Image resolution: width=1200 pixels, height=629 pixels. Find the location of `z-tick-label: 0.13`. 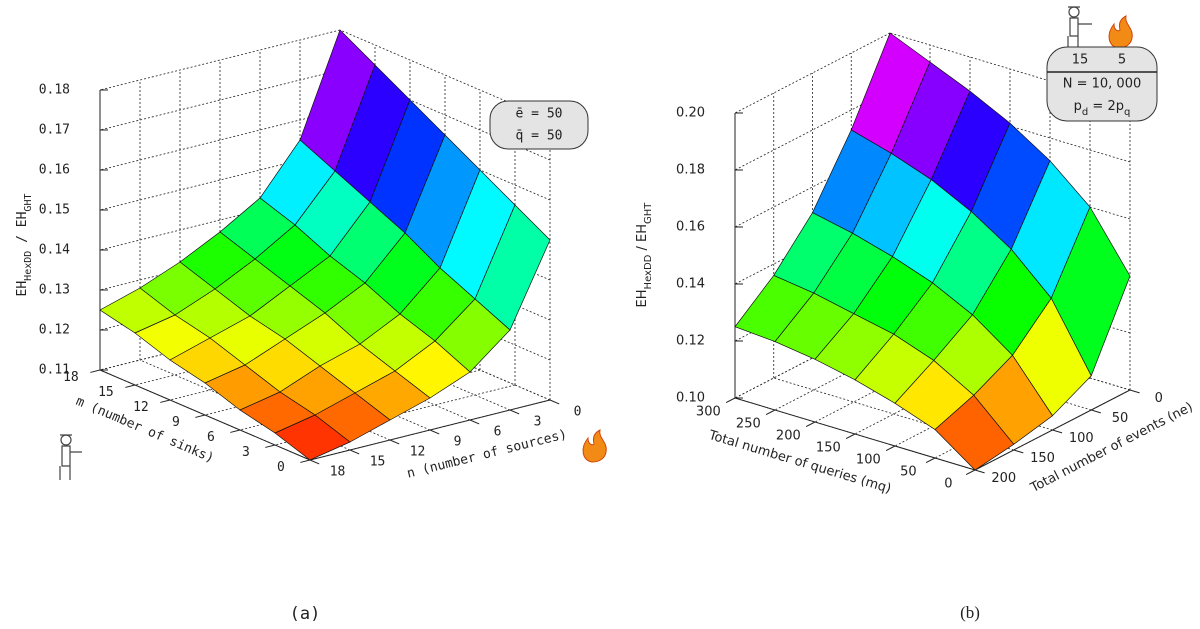

z-tick-label: 0.13 is located at coordinates (54, 290).